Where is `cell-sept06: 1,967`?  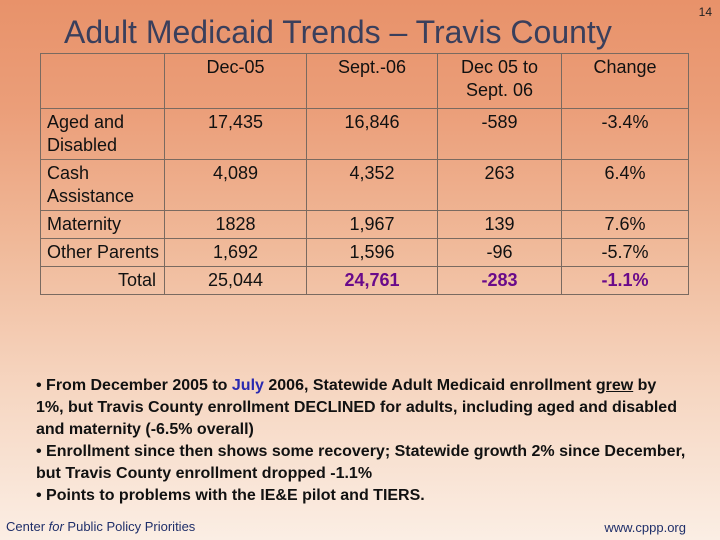 cell-sept06: 1,967 is located at coordinates (372, 224).